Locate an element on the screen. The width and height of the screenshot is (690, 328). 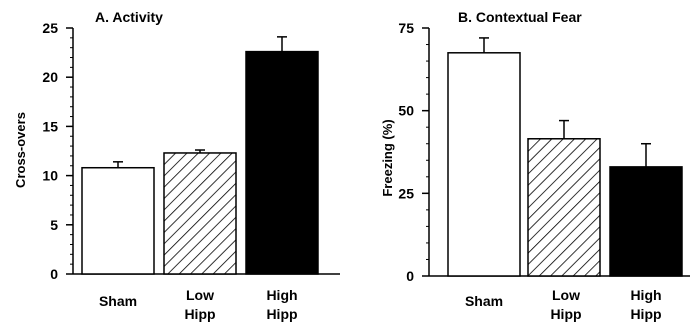
panel-a-y-tick-label: 20 is located at coordinates (50, 77).